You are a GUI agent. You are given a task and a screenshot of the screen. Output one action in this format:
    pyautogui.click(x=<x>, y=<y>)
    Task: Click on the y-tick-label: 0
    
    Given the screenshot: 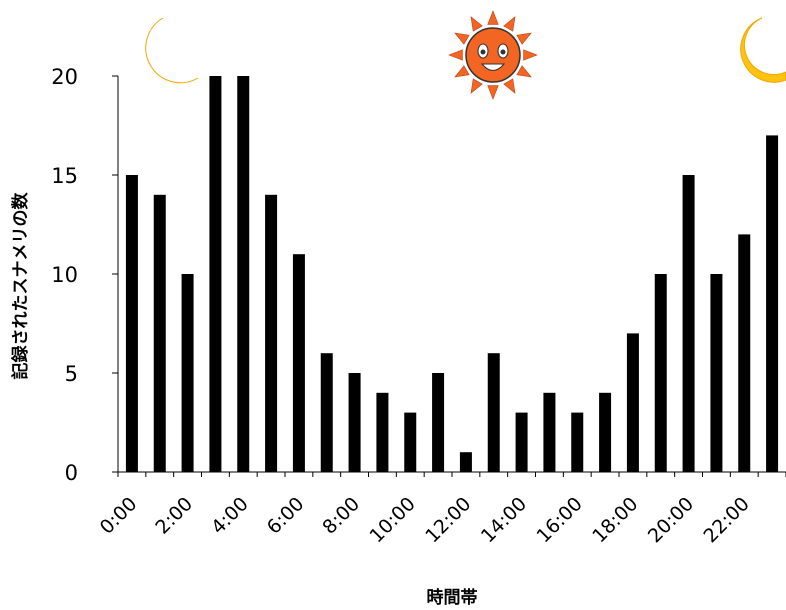 What is the action you would take?
    pyautogui.click(x=71, y=473)
    